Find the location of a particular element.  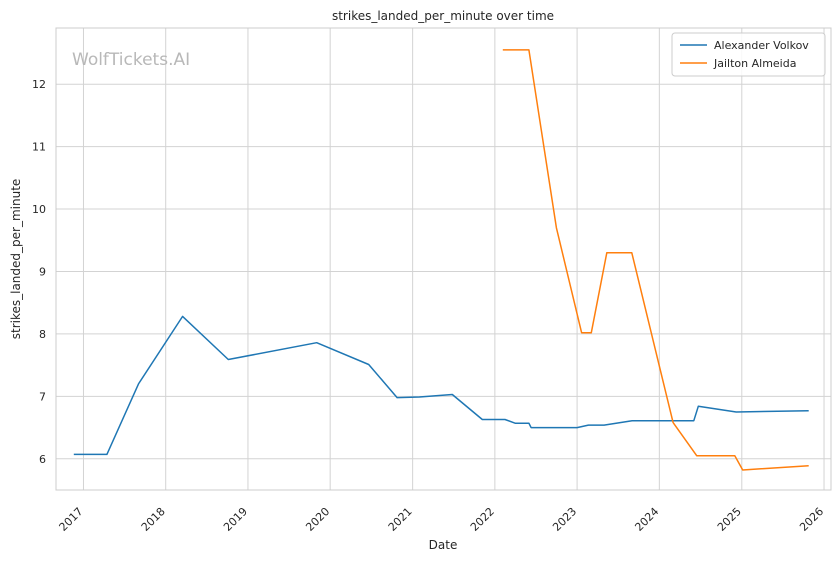

legend-label-volkov: Alexander Volkov is located at coordinates (761, 45).